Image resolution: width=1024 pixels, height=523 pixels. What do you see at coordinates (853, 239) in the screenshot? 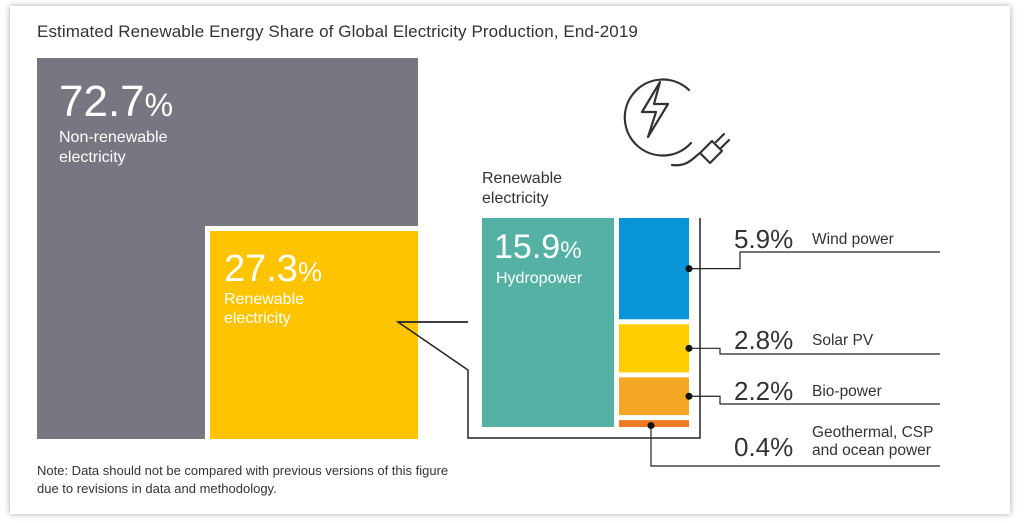
I see `side-label: Wind power` at bounding box center [853, 239].